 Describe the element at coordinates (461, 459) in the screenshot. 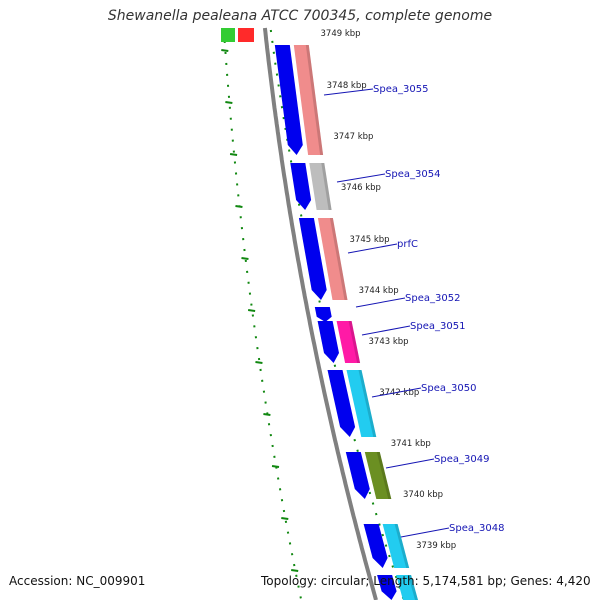

I see `gene-label: Spea_3049` at that location.